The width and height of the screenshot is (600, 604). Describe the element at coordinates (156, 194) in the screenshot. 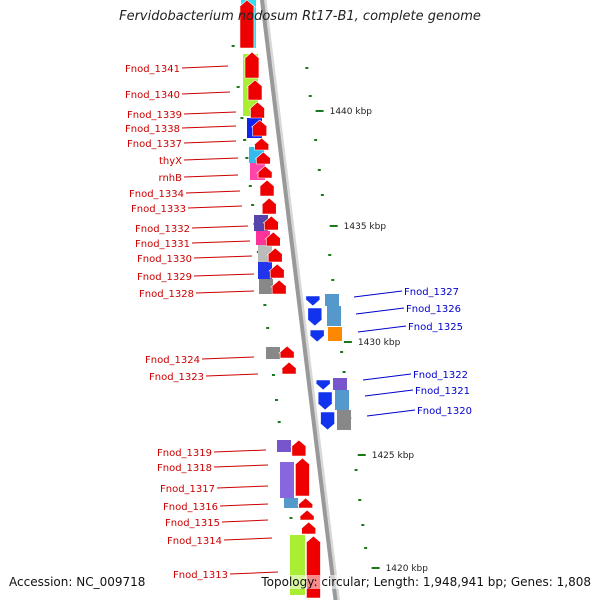

I see `gene-label-left: Fnod_1334` at that location.